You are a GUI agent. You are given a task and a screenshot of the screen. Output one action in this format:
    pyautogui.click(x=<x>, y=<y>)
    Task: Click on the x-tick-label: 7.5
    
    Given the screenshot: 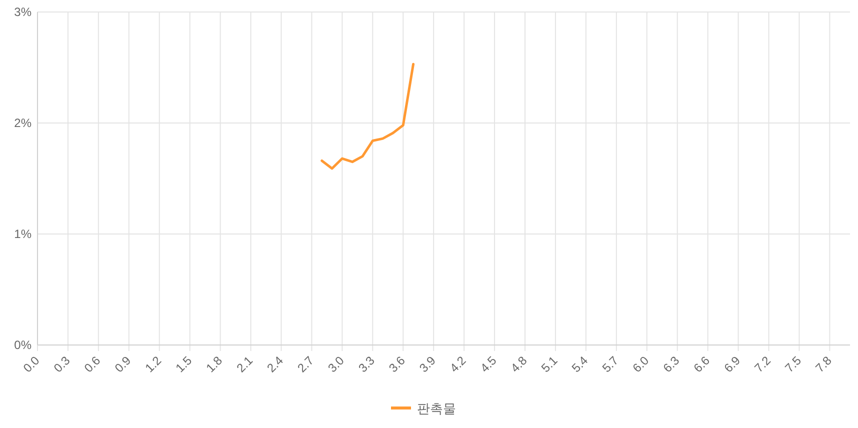 What is the action you would take?
    pyautogui.click(x=793, y=364)
    